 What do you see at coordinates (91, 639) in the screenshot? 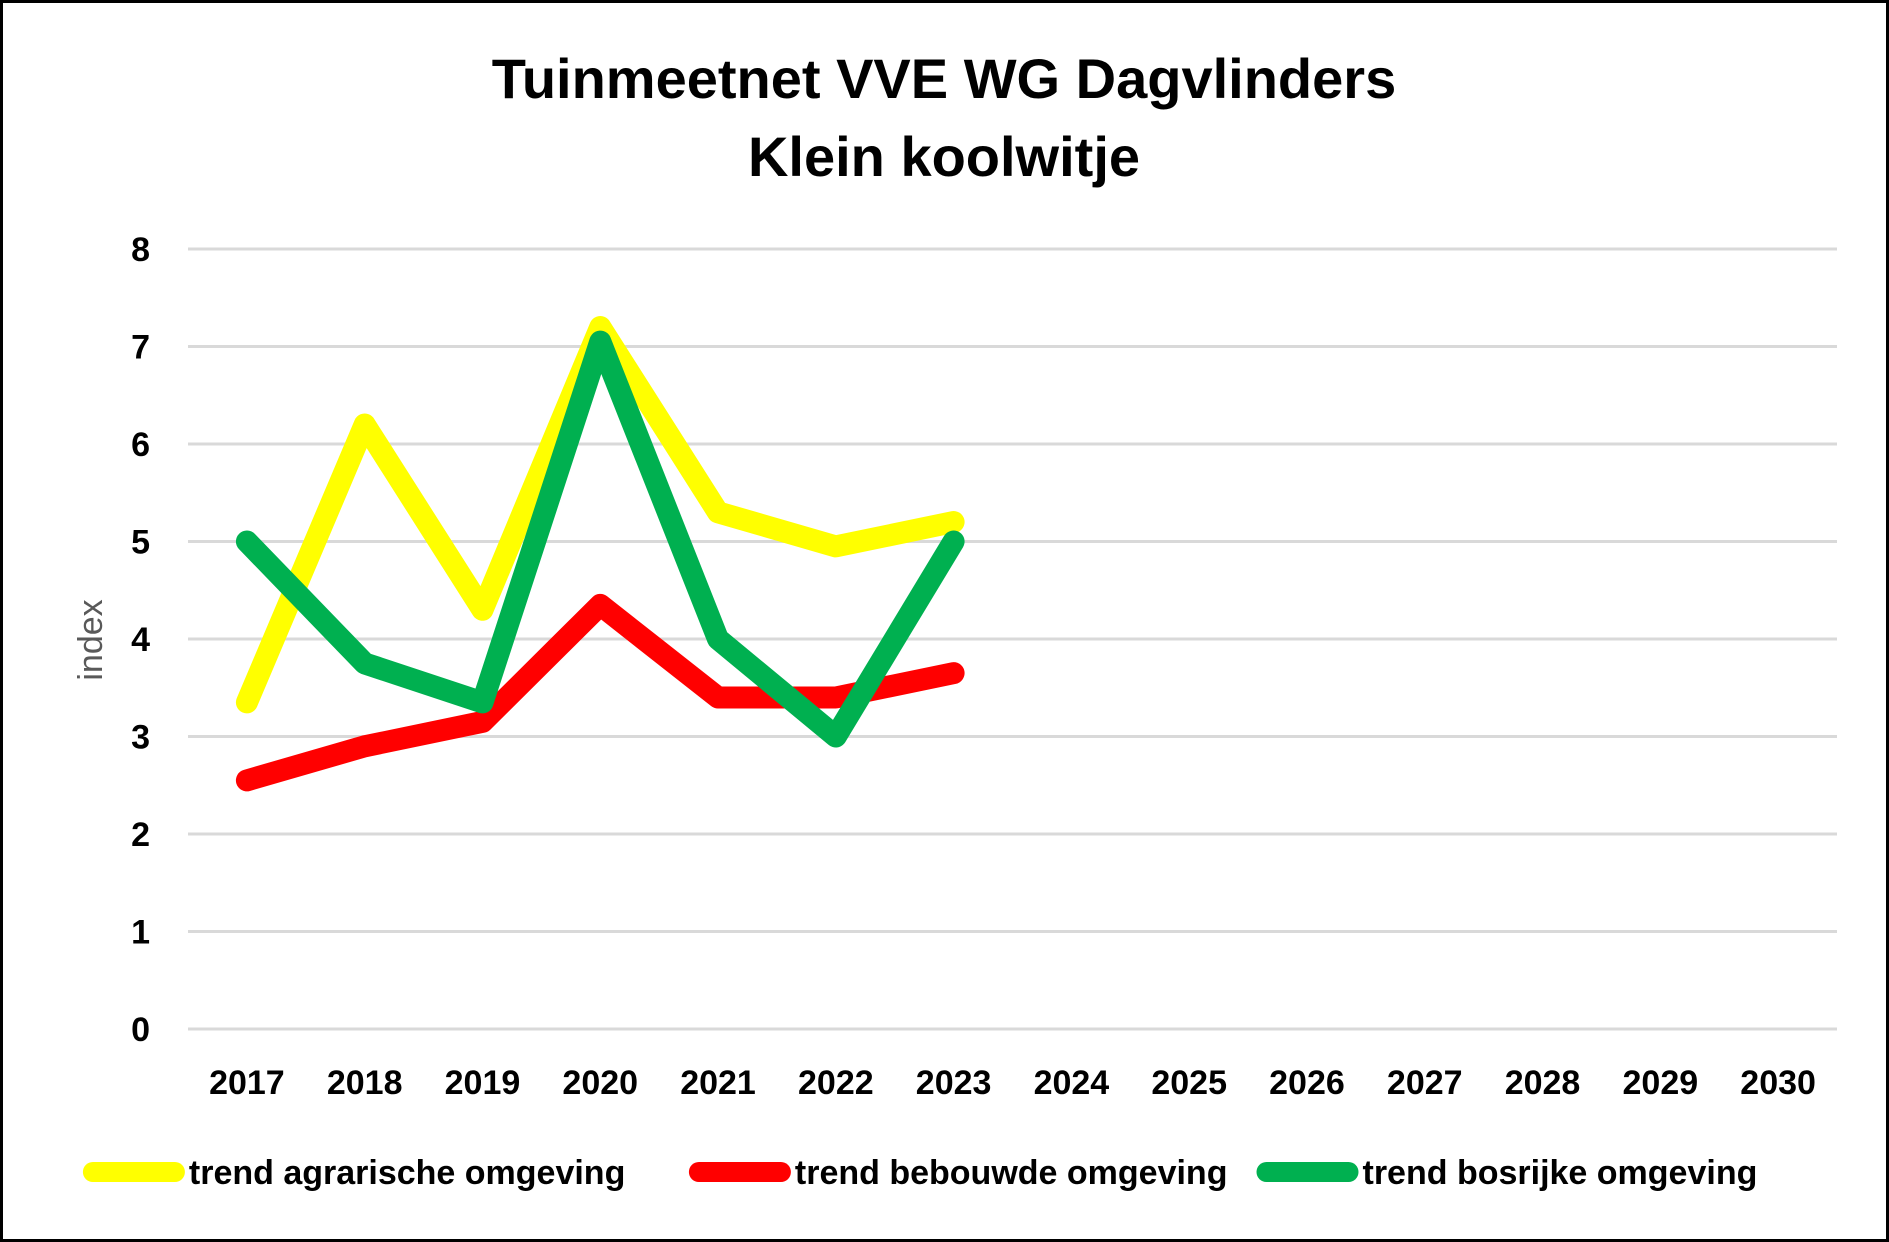
I see `y-axis-label: index` at bounding box center [91, 639].